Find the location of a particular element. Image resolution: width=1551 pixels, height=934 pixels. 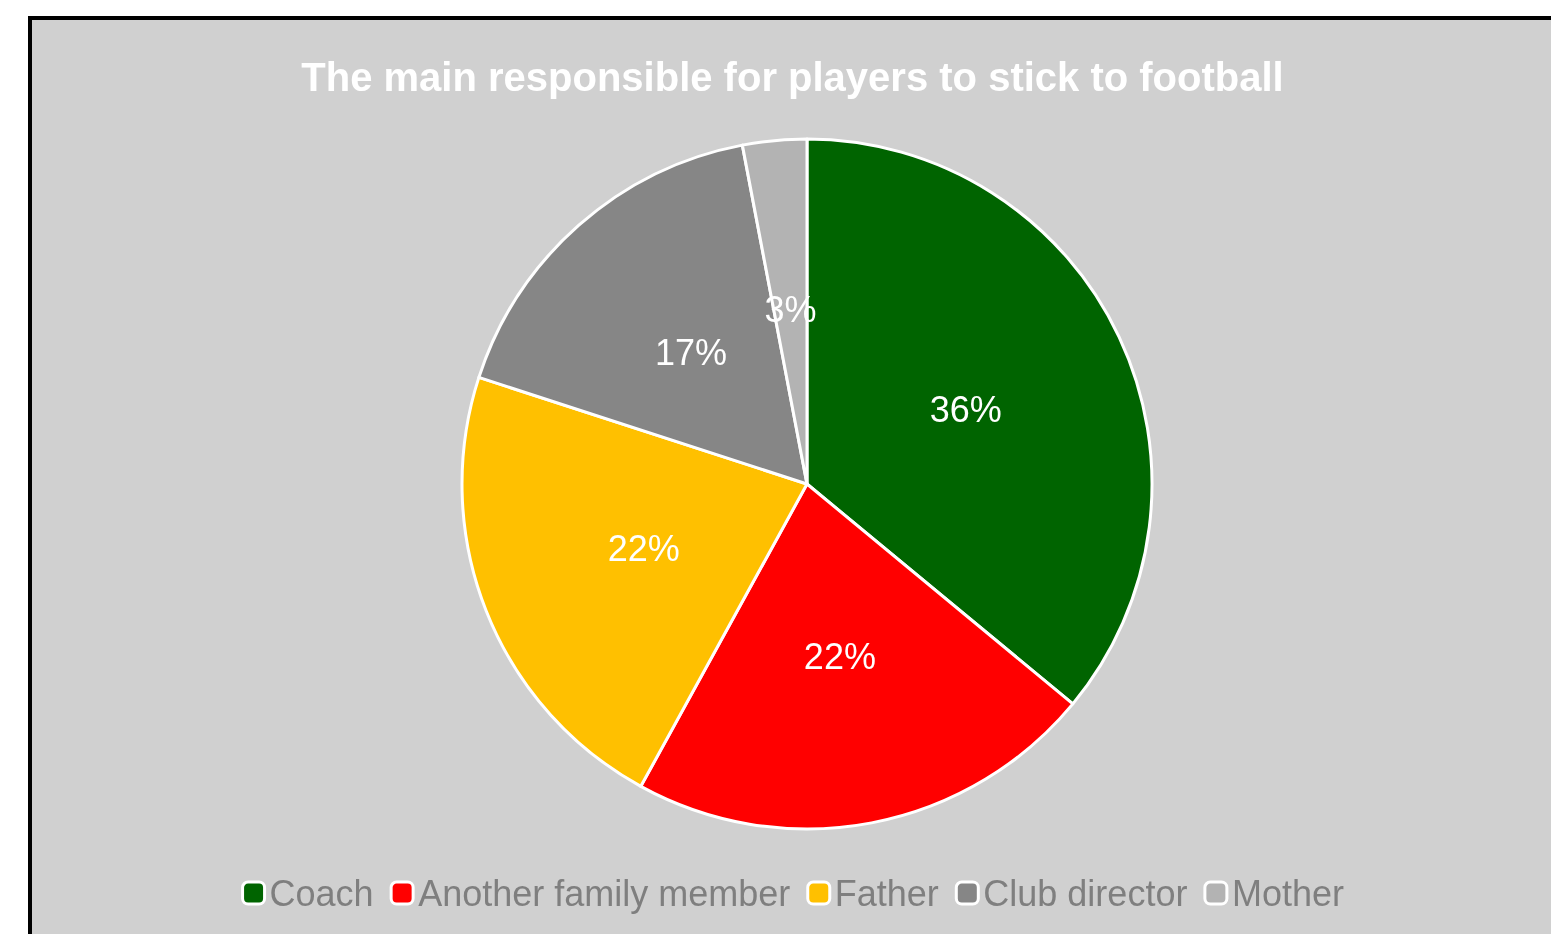

legend-label: Club director is located at coordinates (1085, 893).